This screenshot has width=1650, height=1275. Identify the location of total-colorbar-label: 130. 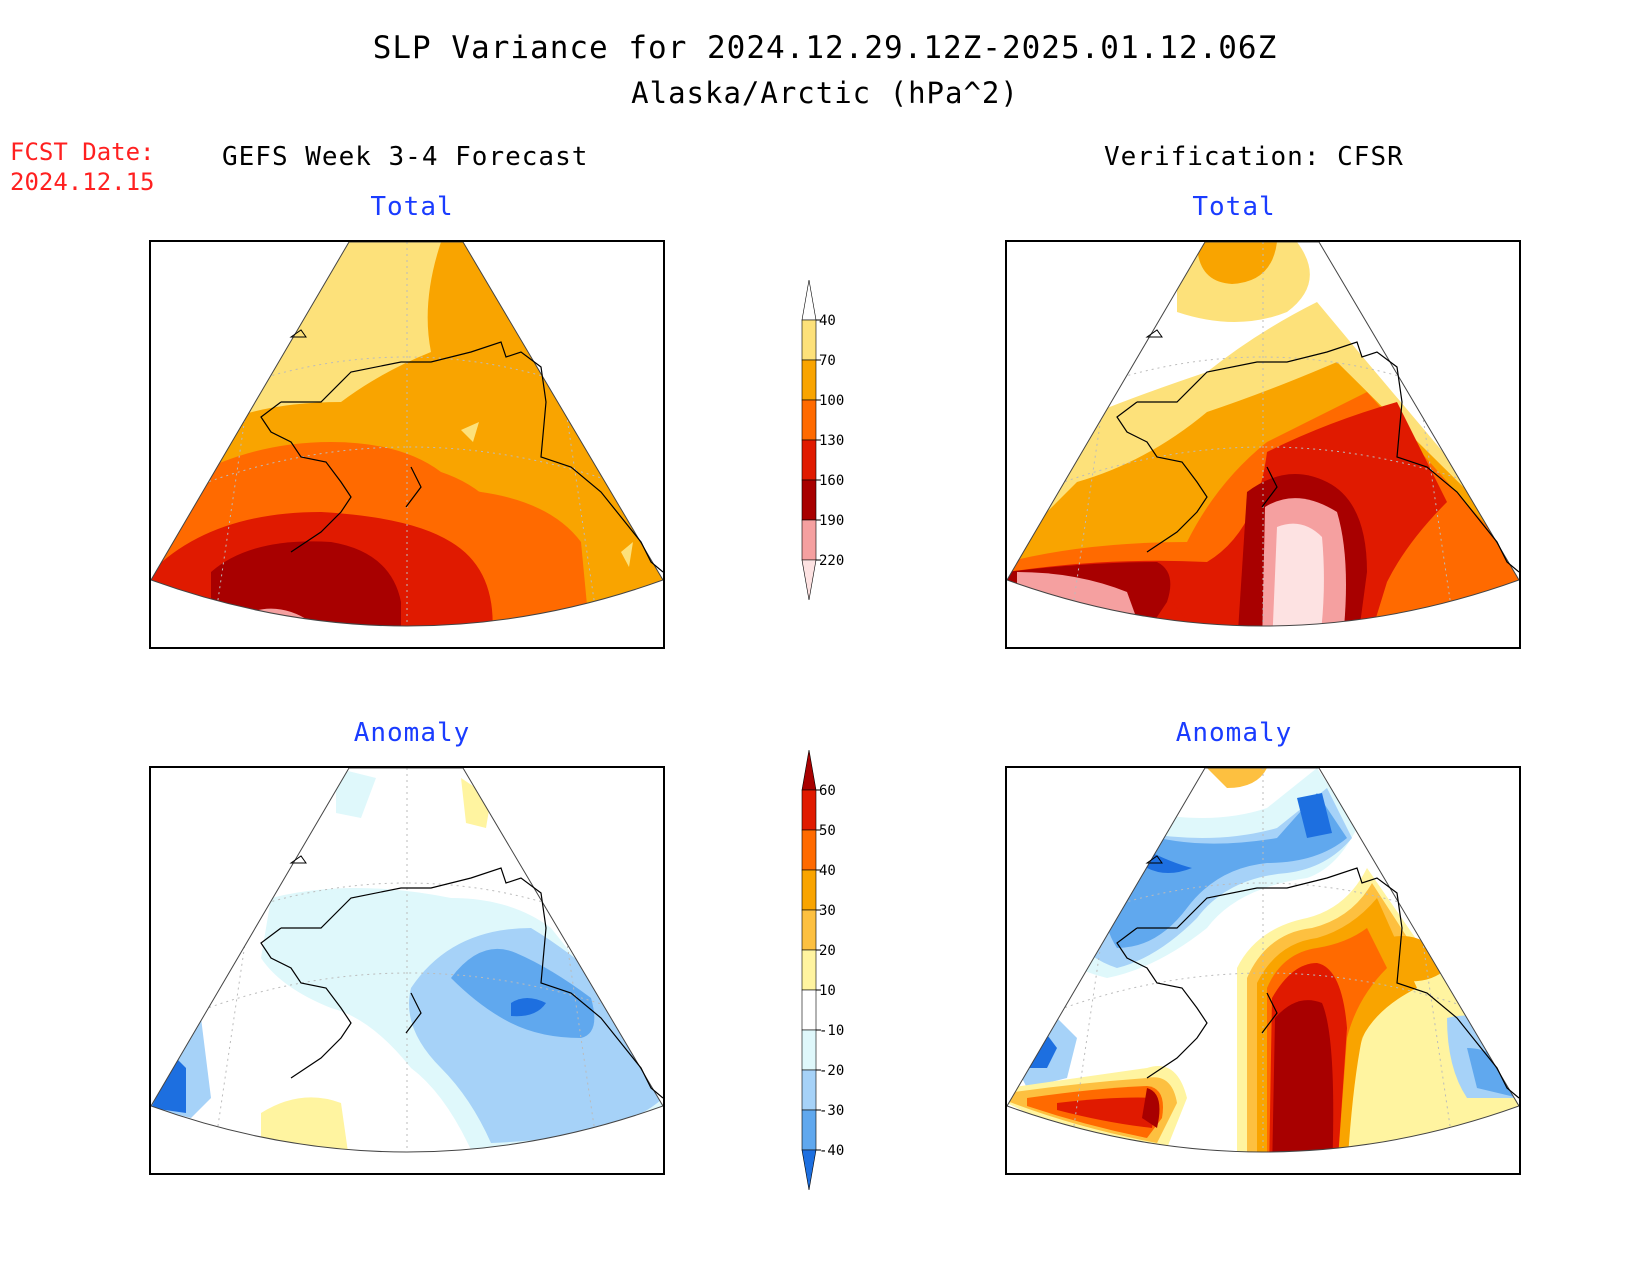
(831, 441).